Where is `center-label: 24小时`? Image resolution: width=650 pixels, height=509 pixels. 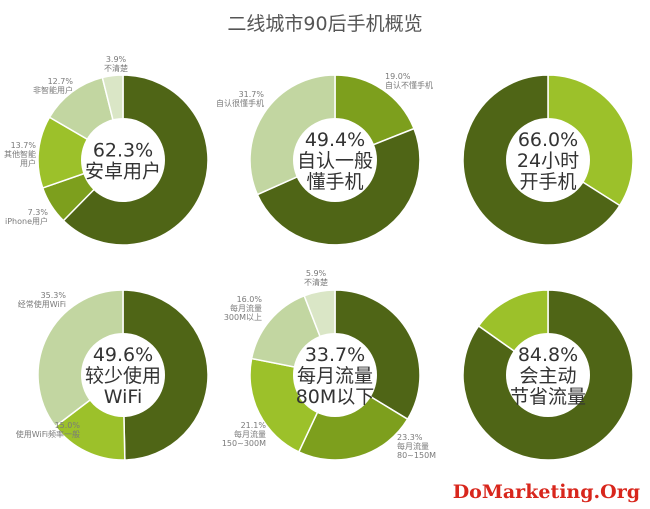 center-label: 24小时 is located at coordinates (548, 161).